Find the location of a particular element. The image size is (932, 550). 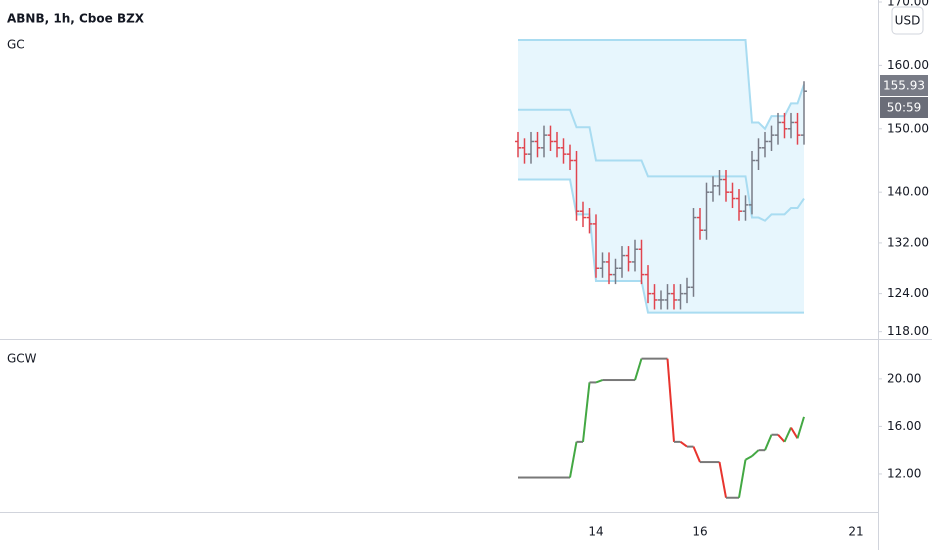

countdown-badge is located at coordinates (904, 107).